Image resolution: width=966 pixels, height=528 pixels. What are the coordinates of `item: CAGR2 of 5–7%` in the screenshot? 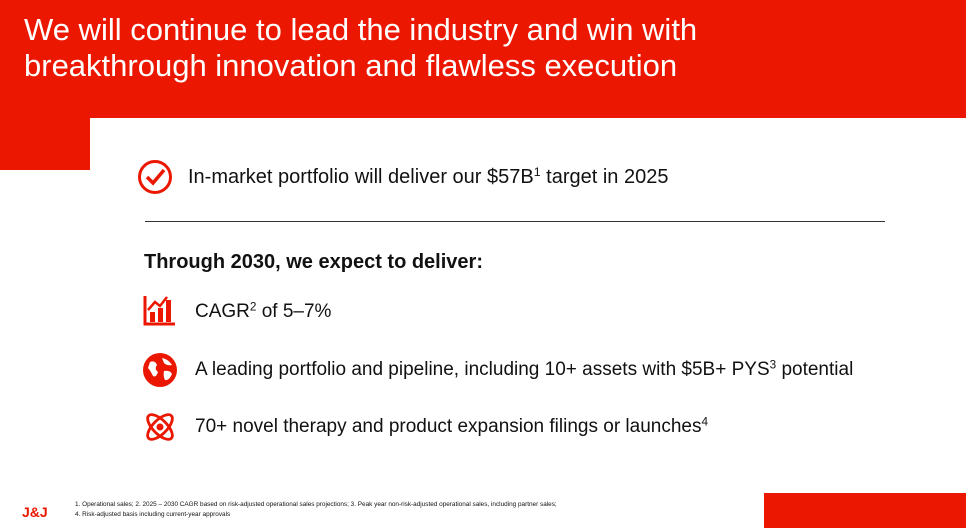 It's located at (263, 312).